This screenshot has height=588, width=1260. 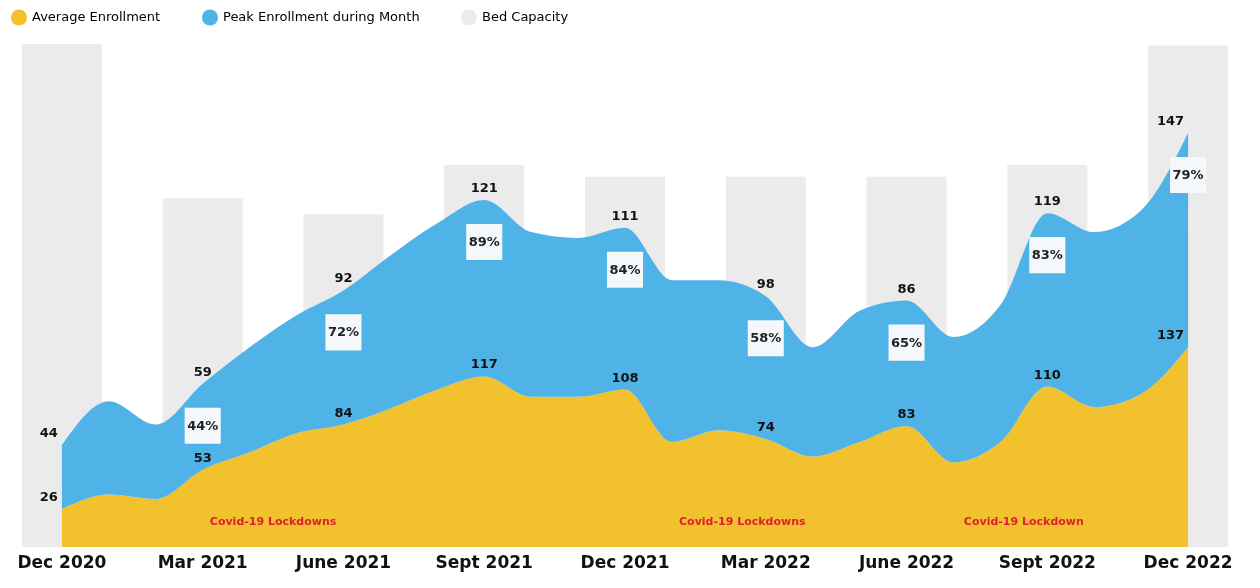 What do you see at coordinates (62, 562) in the screenshot?
I see `x-tick-label: Dec 2020` at bounding box center [62, 562].